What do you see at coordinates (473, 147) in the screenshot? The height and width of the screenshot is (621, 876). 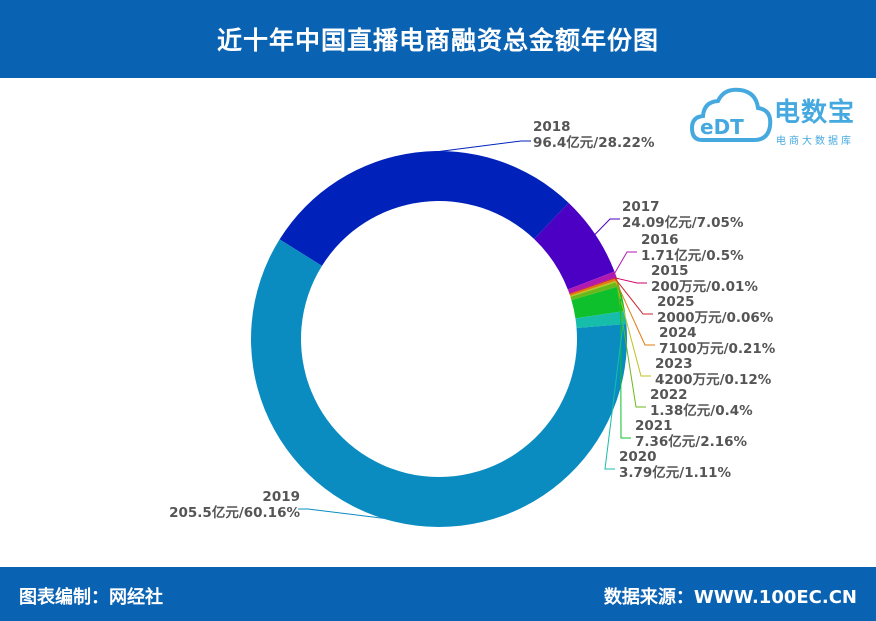 I see `leader-line-2018` at bounding box center [473, 147].